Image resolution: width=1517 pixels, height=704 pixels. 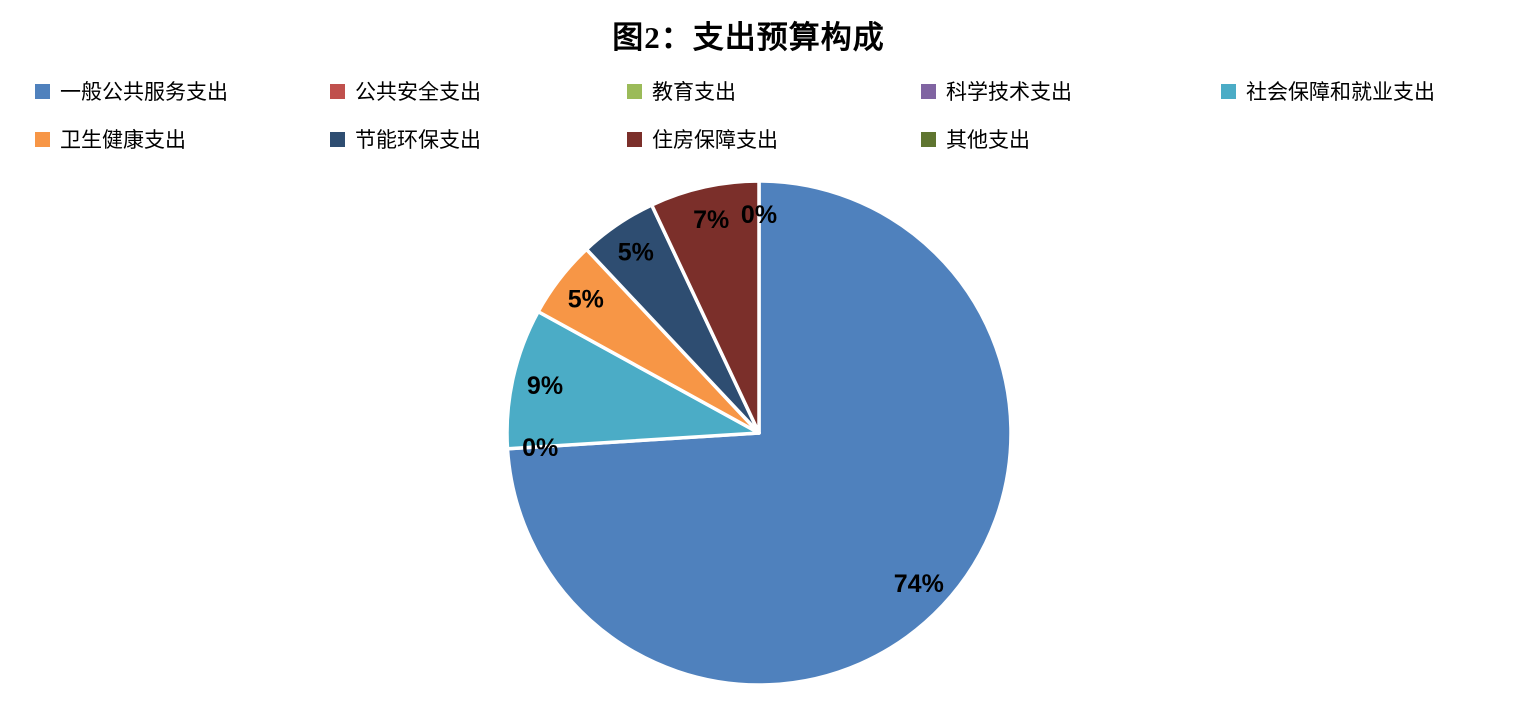 I want to click on legend-item: 卫生健康支出, so click(x=110, y=139).